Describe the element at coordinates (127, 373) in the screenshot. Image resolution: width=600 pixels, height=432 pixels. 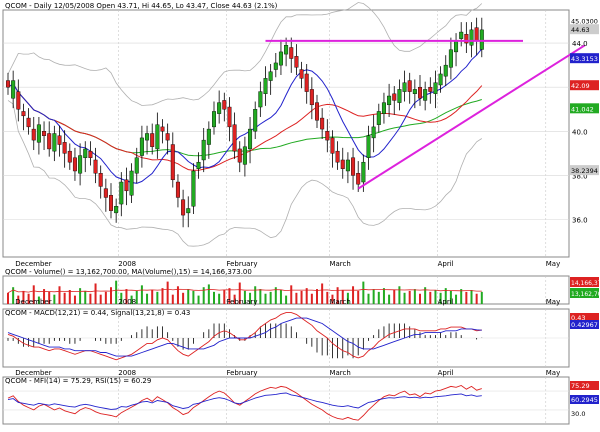
I see `macd-month-label: 2008` at that location.